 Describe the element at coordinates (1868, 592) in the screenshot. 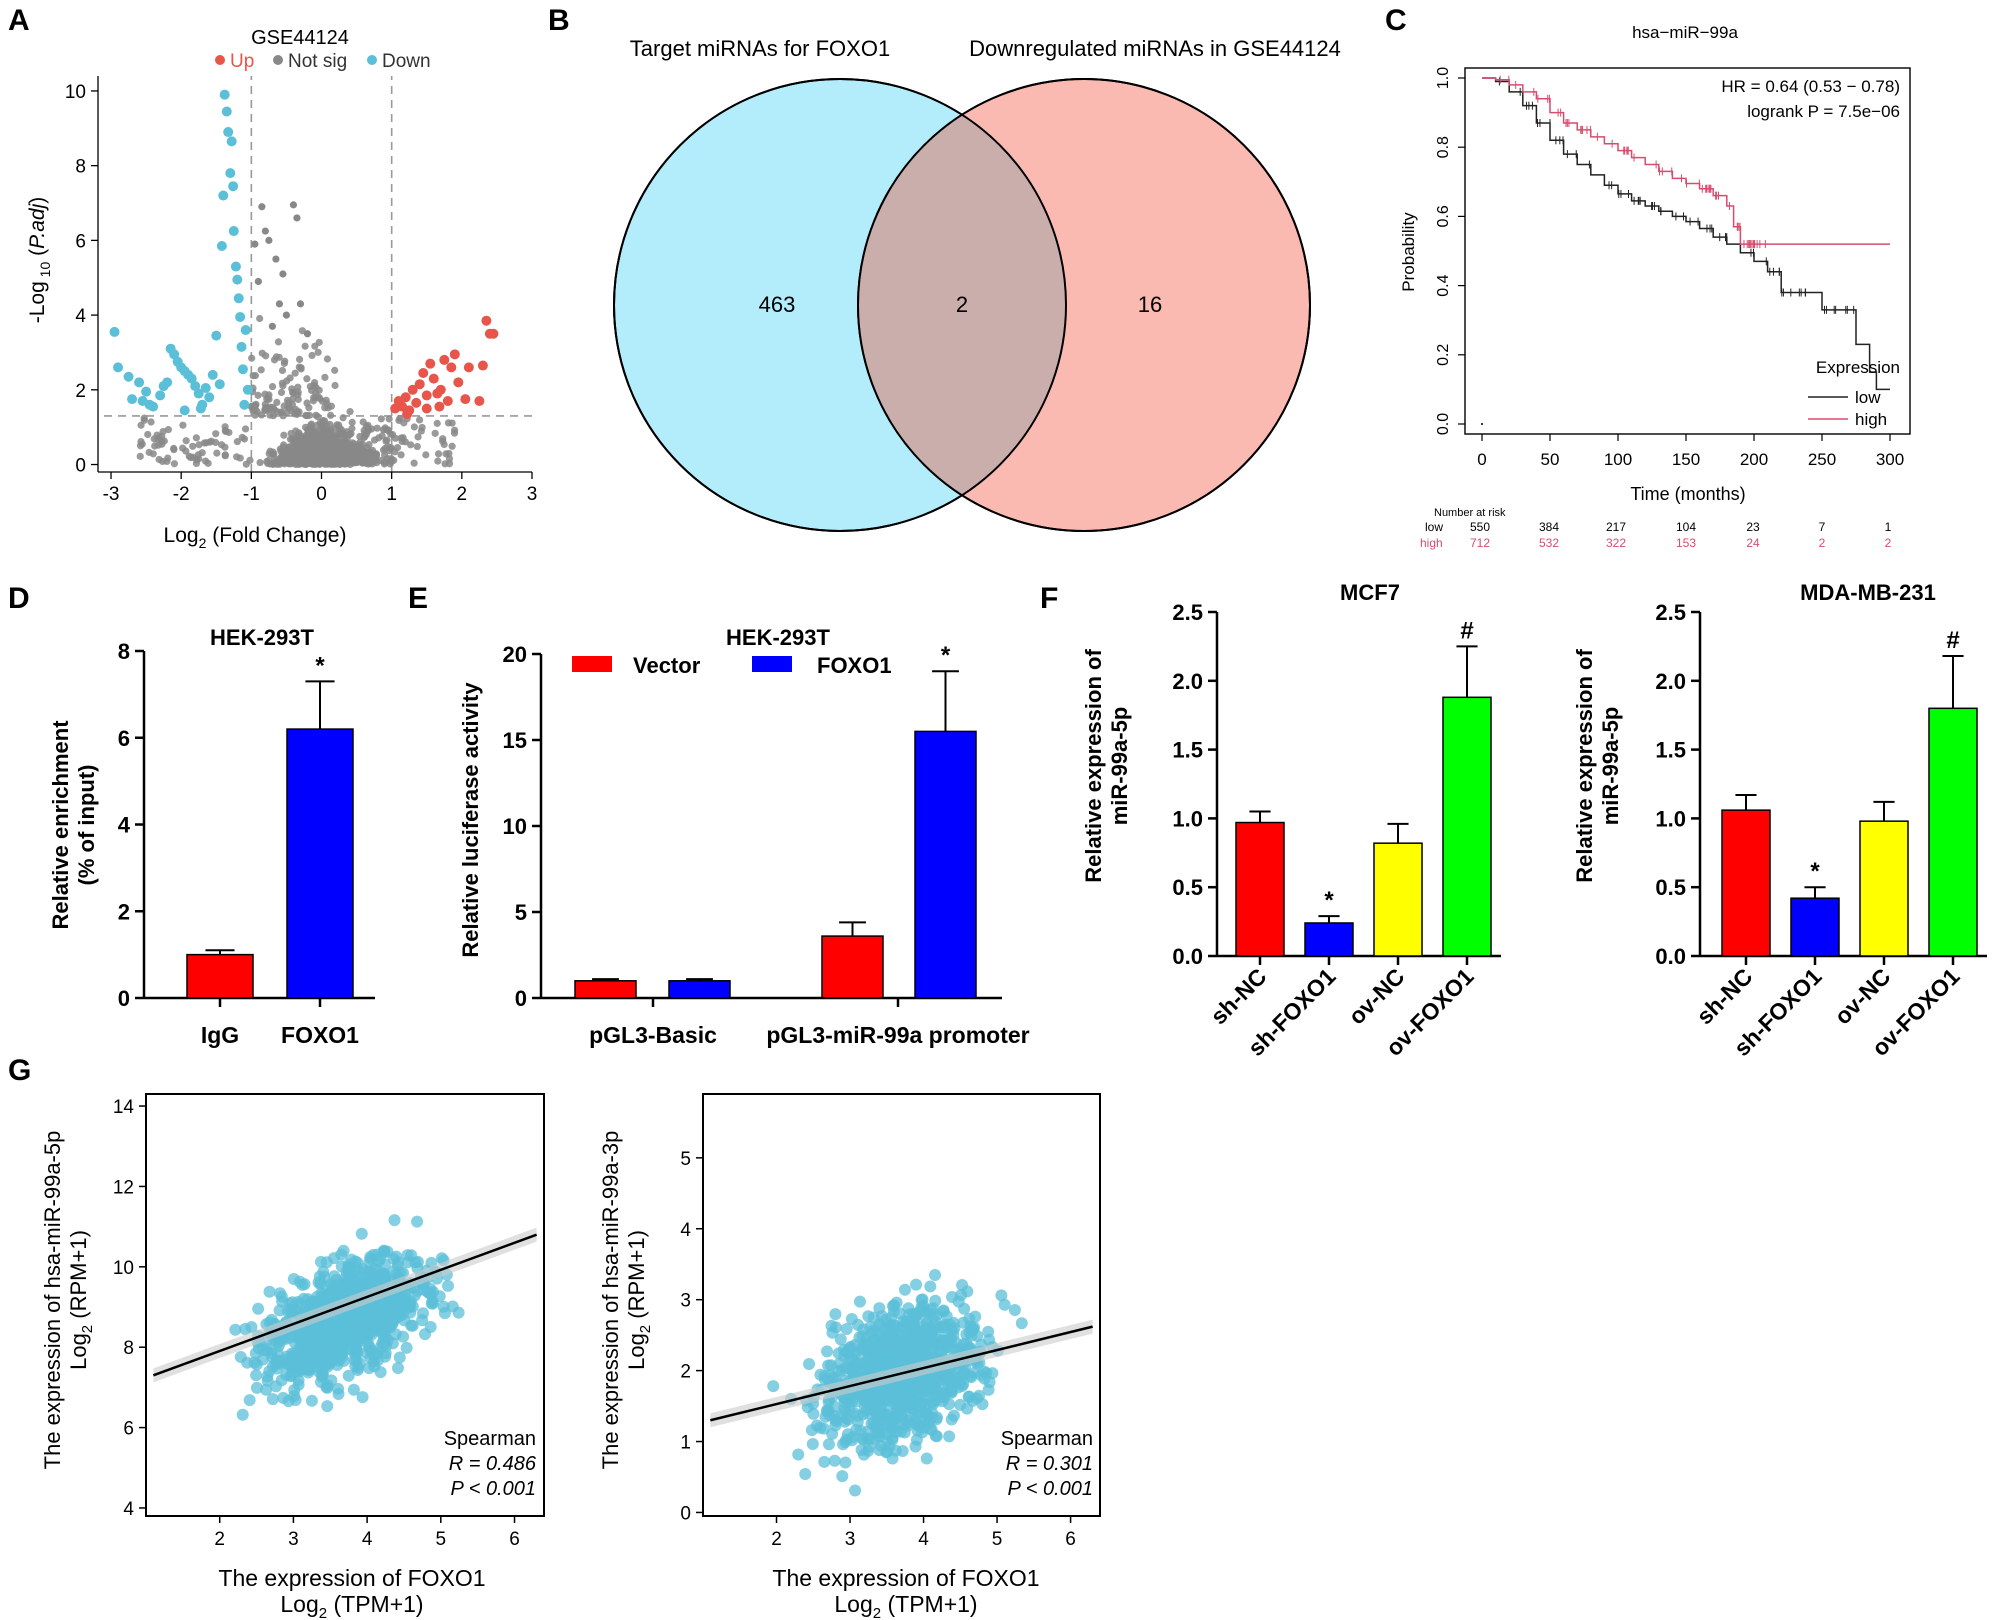

I see `f-title-mdamb231: MDA-MB-231` at that location.